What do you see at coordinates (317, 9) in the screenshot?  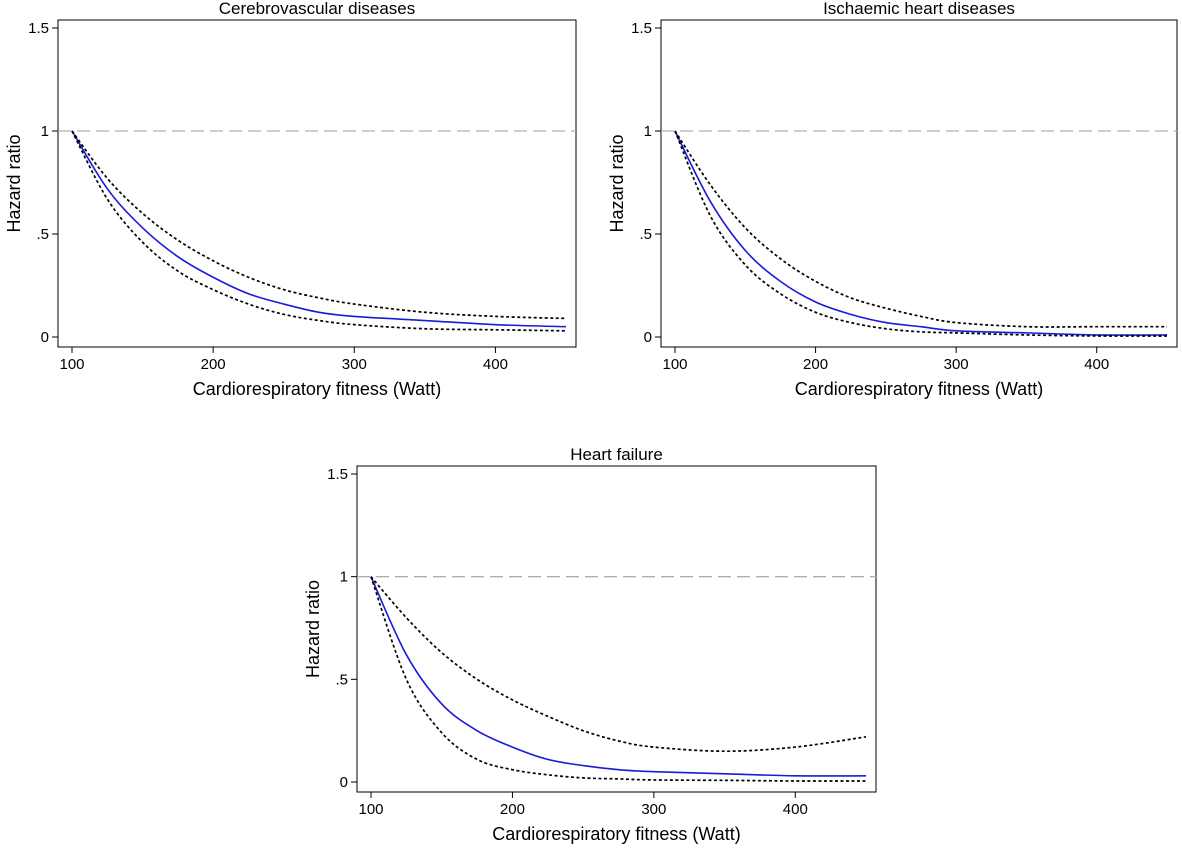 I see `chart-title: Cerebrovascular diseases` at bounding box center [317, 9].